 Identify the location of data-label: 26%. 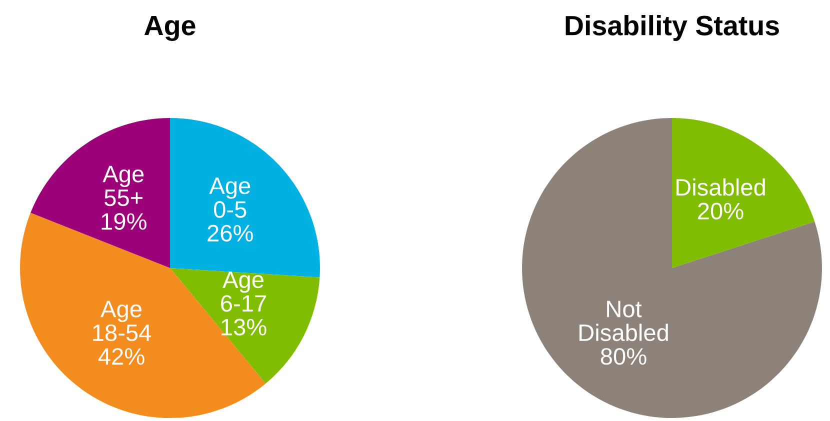
(230, 233).